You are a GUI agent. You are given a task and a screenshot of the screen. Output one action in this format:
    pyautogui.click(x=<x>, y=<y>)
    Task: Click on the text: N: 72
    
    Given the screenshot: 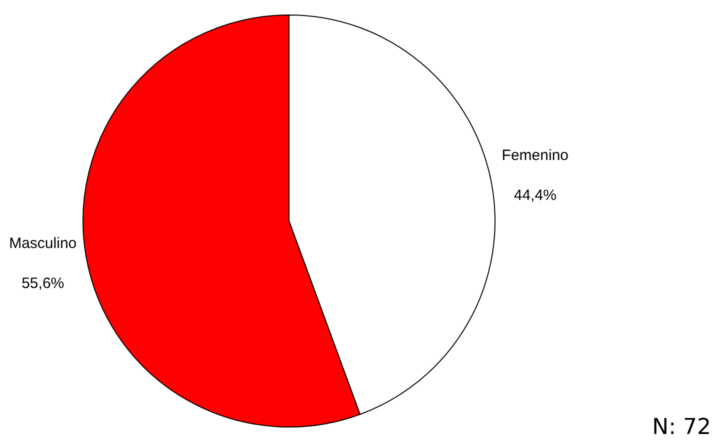 What is the action you would take?
    pyautogui.click(x=681, y=427)
    